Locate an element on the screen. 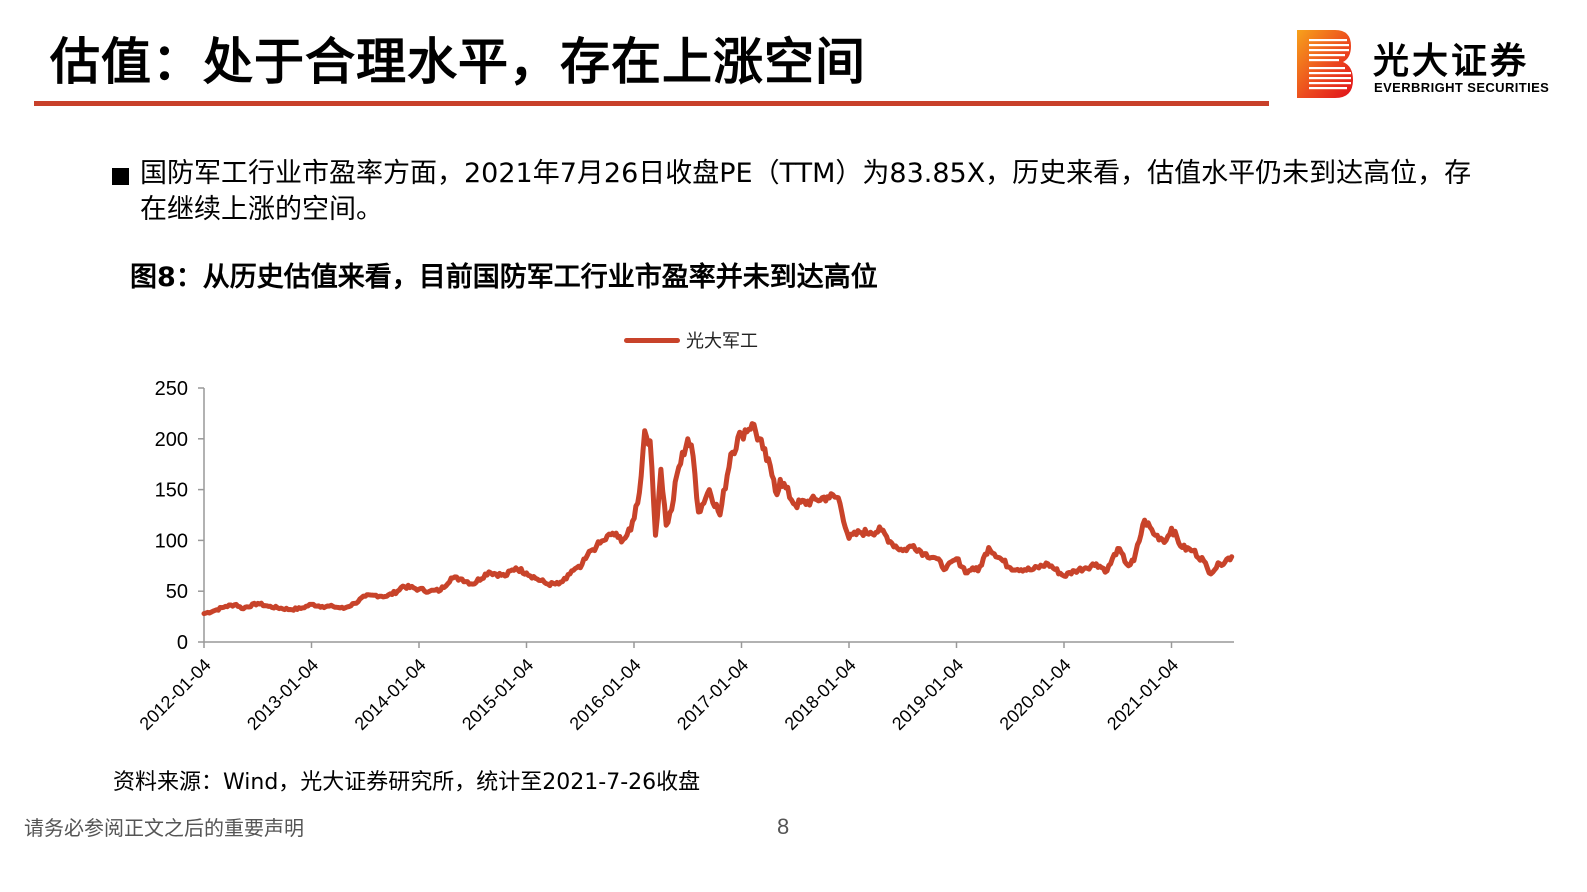 The width and height of the screenshot is (1587, 892). x-tick-label: 2020-01-04 is located at coordinates (1035, 694).